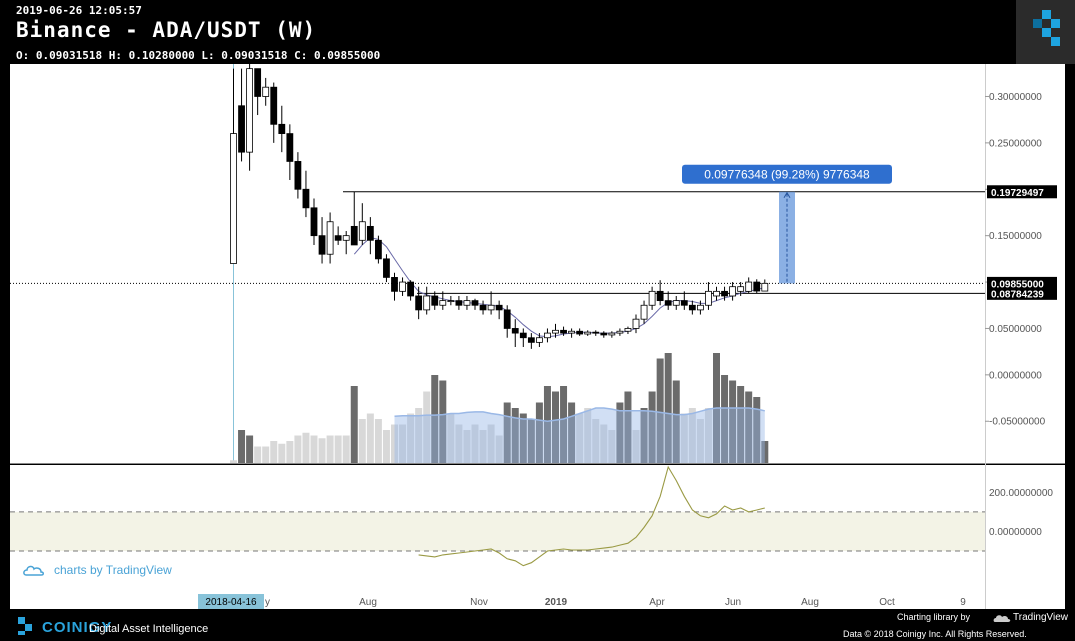 The height and width of the screenshot is (641, 1075). What do you see at coordinates (166, 30) in the screenshot?
I see `chart-title: Binance - ADA/USDT (W)` at bounding box center [166, 30].